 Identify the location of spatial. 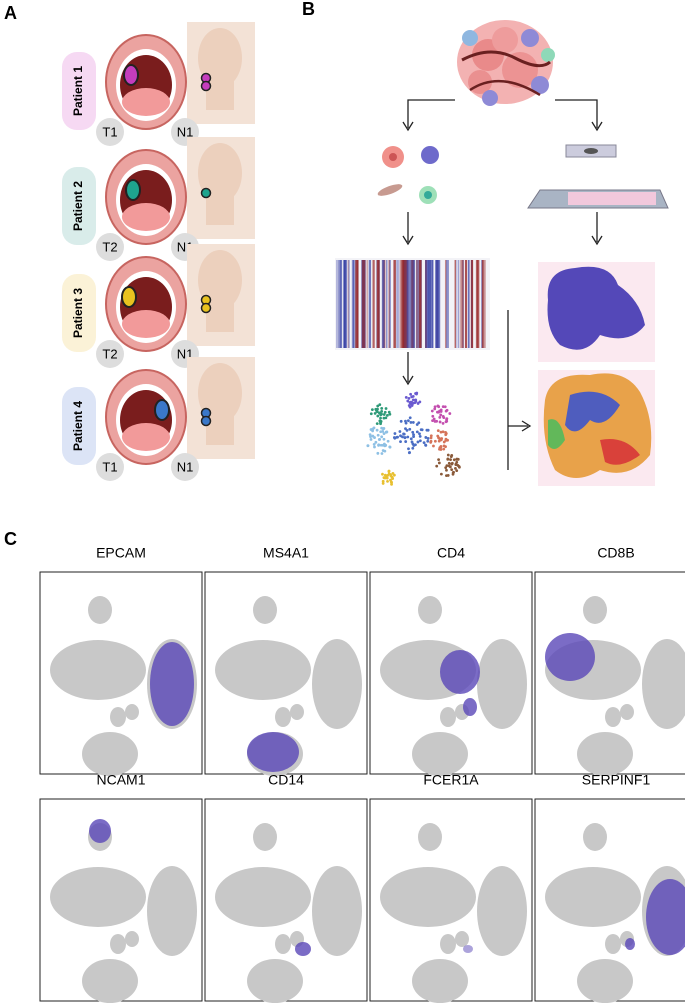
(596, 374).